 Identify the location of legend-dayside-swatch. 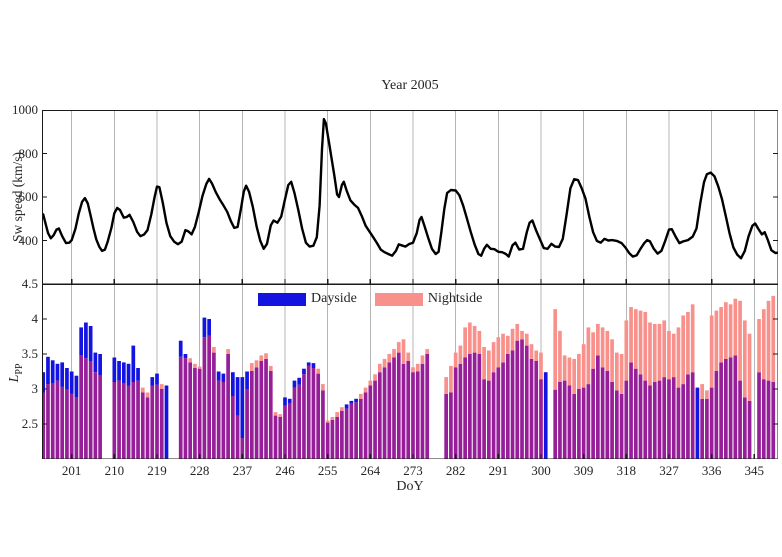
(282, 299).